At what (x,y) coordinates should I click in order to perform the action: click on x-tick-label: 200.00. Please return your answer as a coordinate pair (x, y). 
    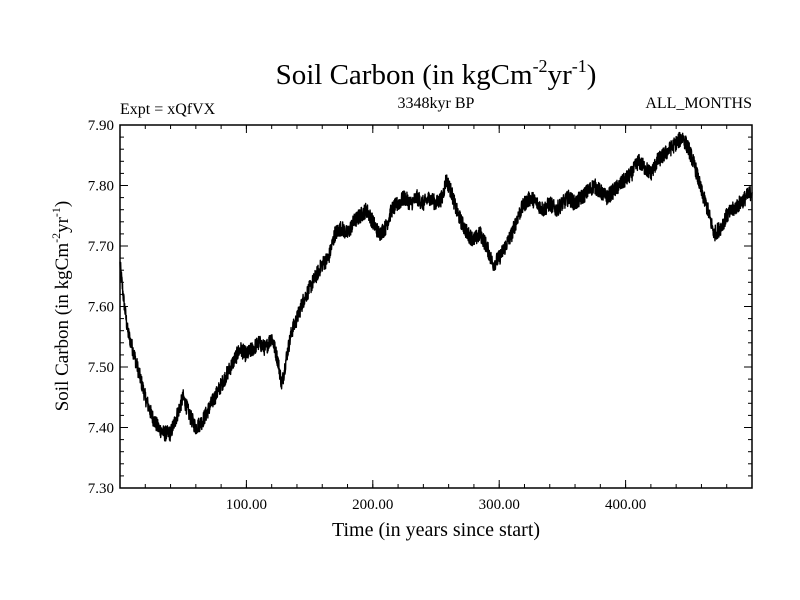
    Looking at the image, I should click on (372, 505).